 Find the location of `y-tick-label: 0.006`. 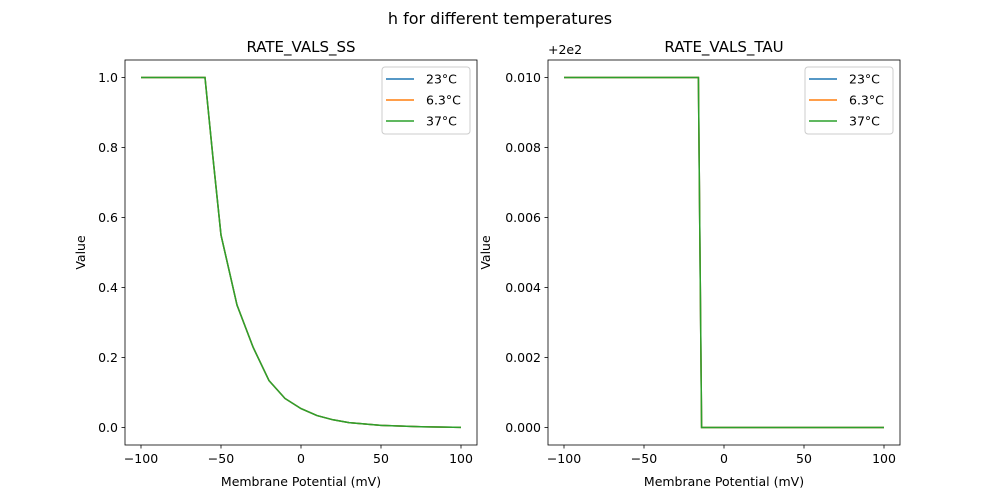

y-tick-label: 0.006 is located at coordinates (523, 217).